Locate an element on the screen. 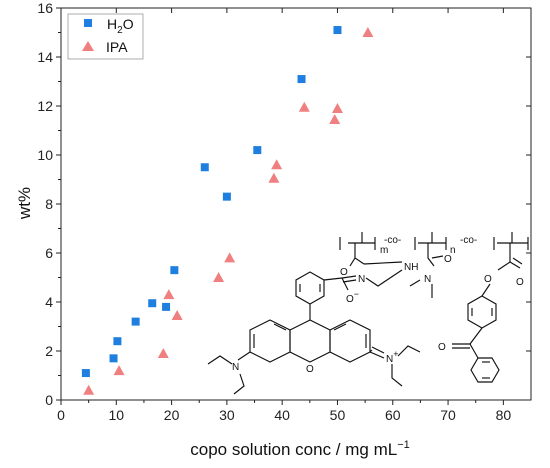  y-tick-label: 8 is located at coordinates (49, 204).